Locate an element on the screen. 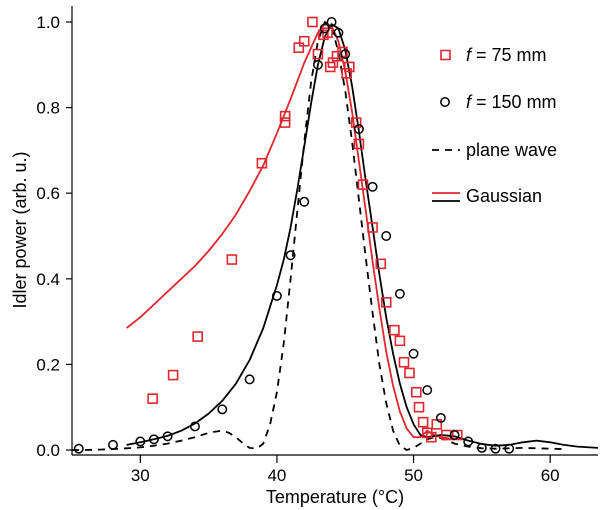 The image size is (600, 510). y-tick-label: 1.0 is located at coordinates (48, 22).